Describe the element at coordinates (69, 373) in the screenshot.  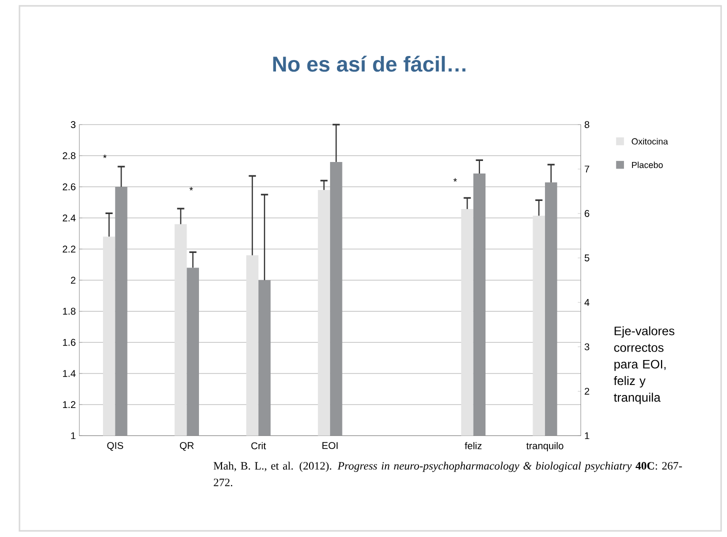
I see `y-tick-label: 1.4` at that location.